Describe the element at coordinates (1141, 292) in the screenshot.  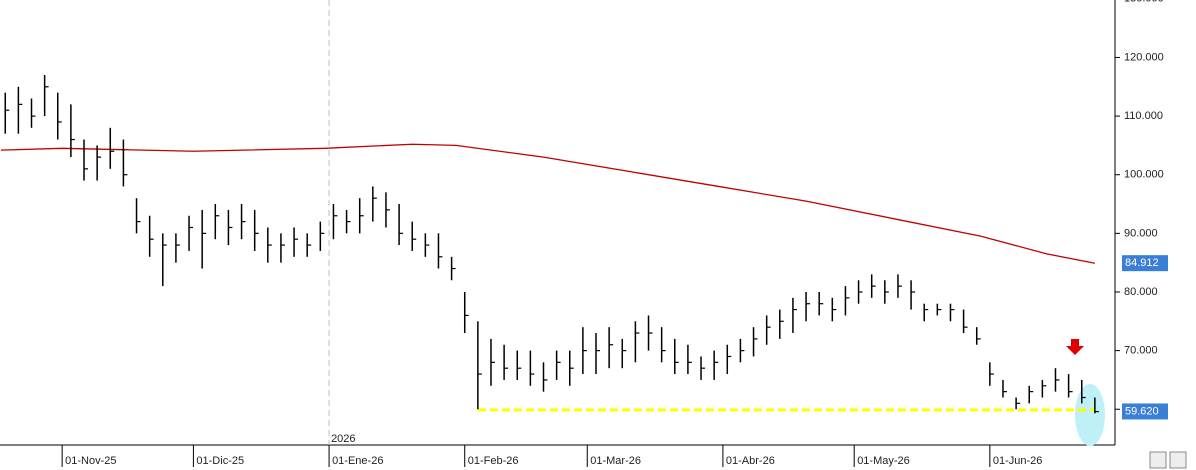
I see `y-tick-label: 80.000` at that location.